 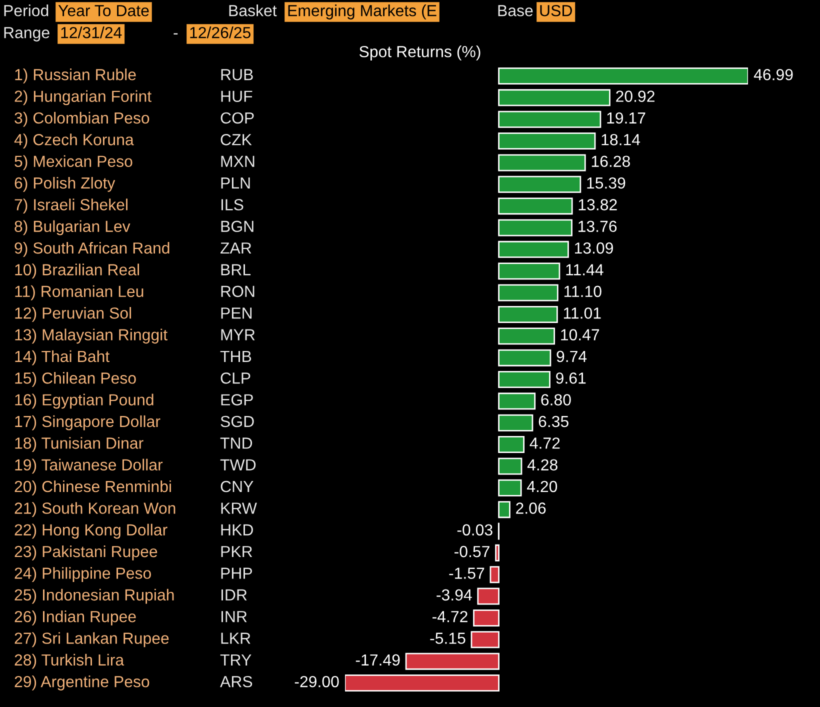 I want to click on data-label: 4.72, so click(x=545, y=443).